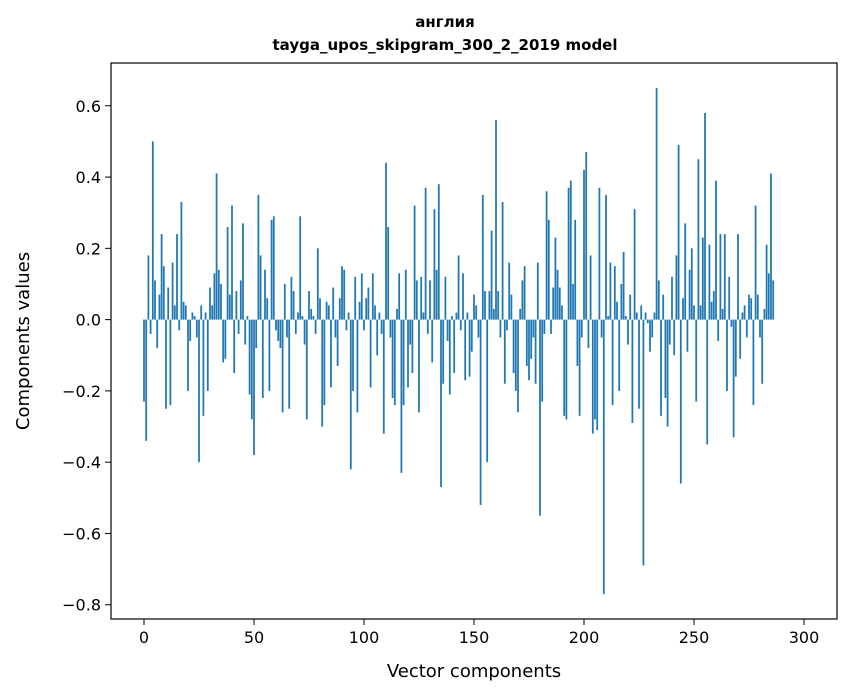 The width and height of the screenshot is (867, 696). What do you see at coordinates (81, 391) in the screenshot?
I see `y-tick-label: −0.2` at bounding box center [81, 391].